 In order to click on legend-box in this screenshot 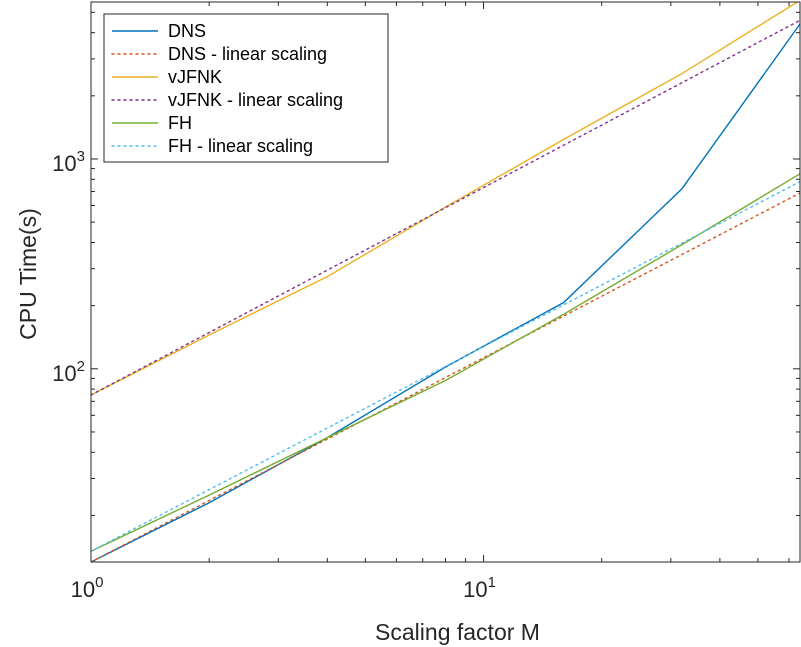, I will do `click(246, 88)`.